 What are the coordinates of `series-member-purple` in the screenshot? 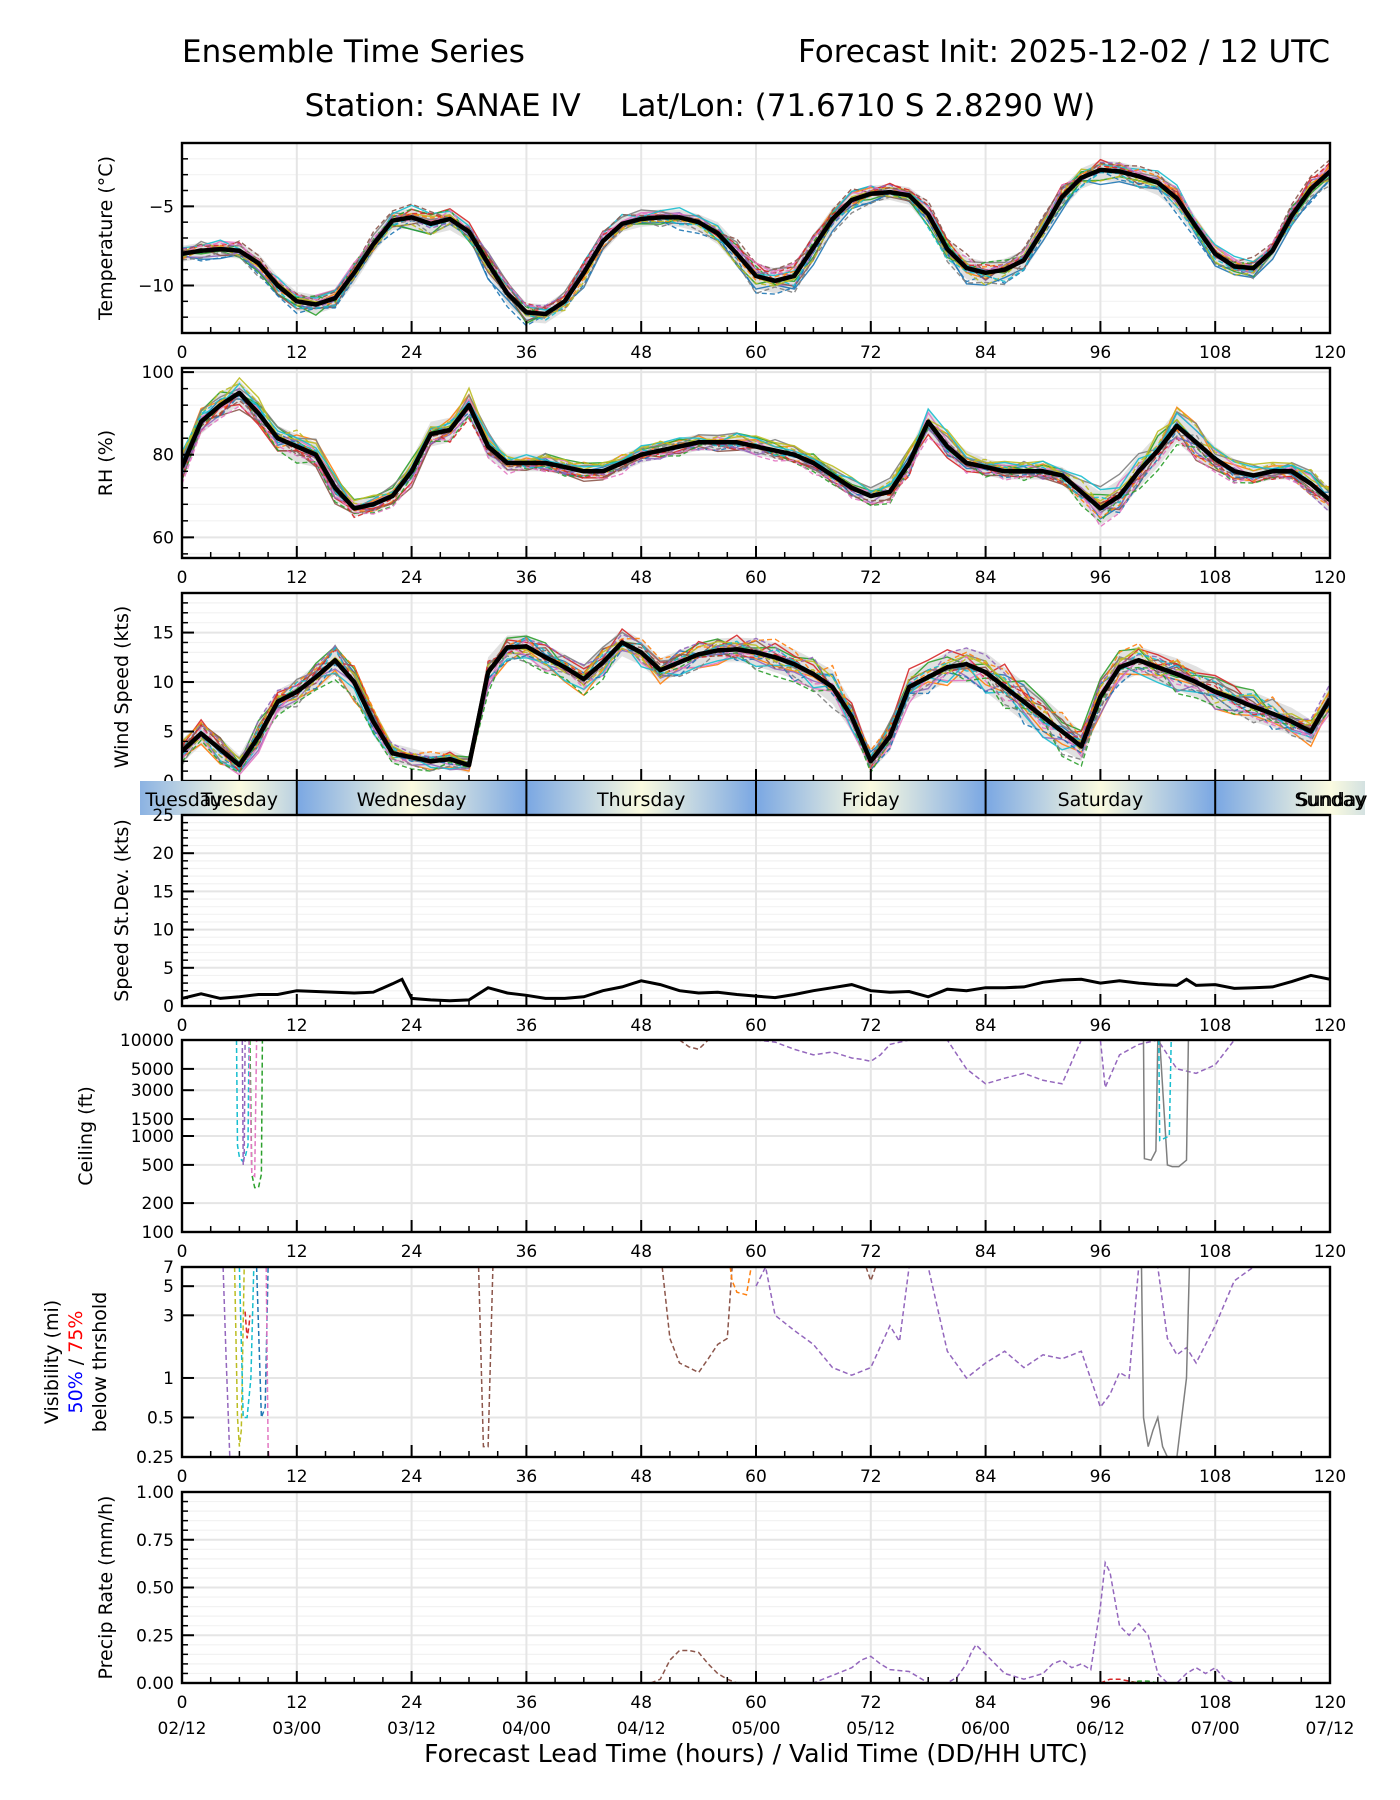 It's located at (1043, 1621).